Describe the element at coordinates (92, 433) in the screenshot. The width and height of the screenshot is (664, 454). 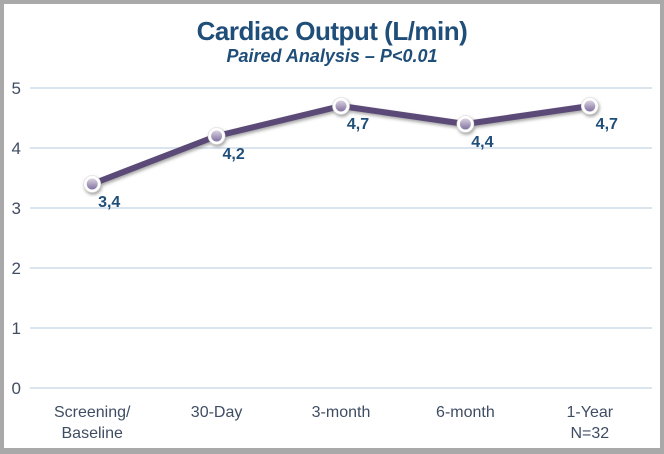
I see `x-axis-category-label: Baseline` at that location.